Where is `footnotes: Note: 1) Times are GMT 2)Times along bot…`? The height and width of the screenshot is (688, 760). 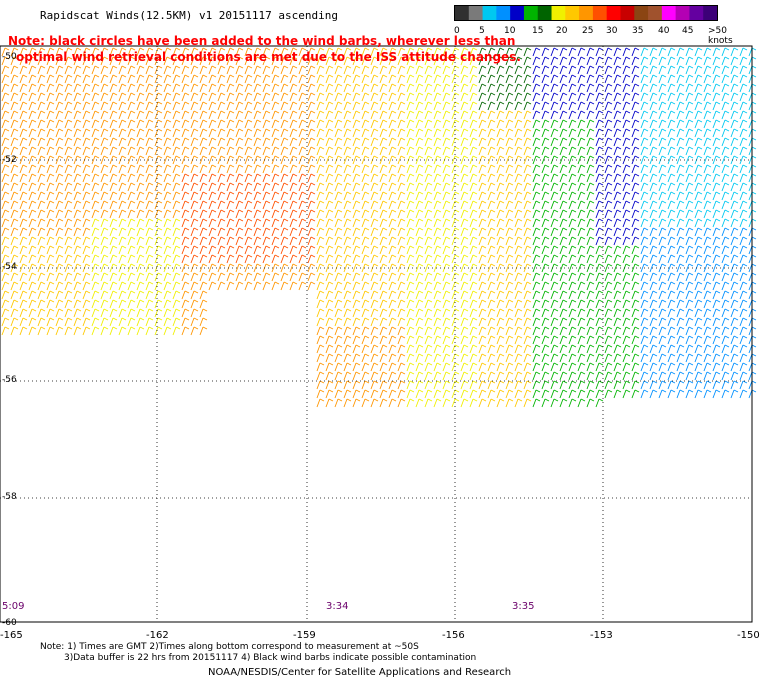 footnotes: Note: 1) Times are GMT 2)Times along bot… is located at coordinates (258, 653).